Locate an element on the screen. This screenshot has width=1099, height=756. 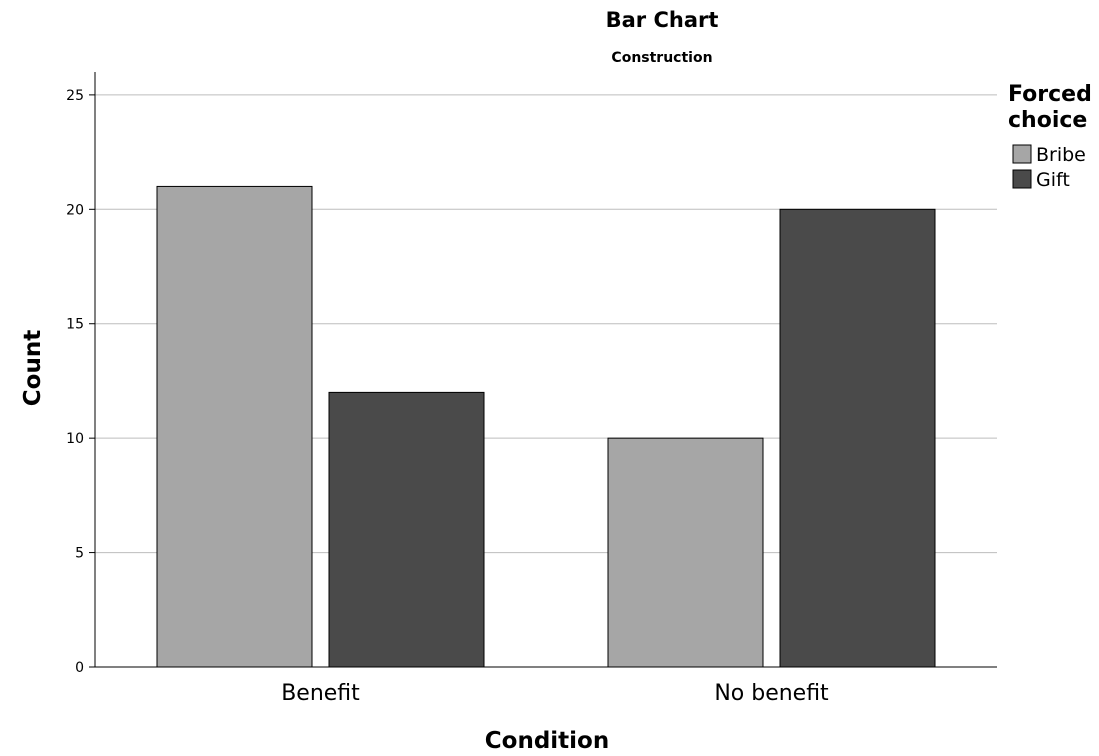
y-axis-title: Count is located at coordinates (33, 368).